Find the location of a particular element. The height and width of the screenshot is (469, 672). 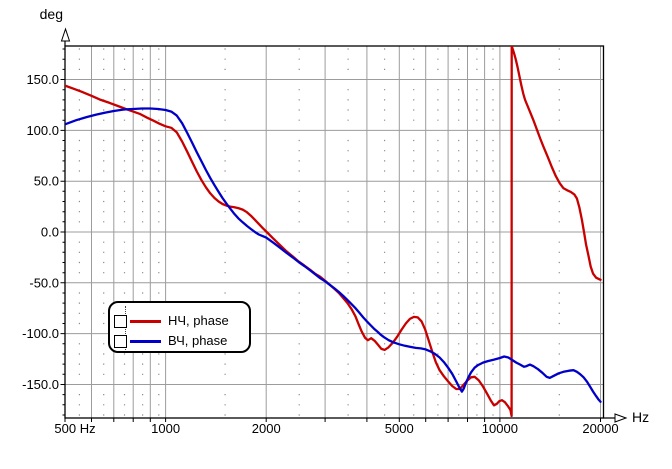

svg-text: -100.0 is located at coordinates (40, 333).